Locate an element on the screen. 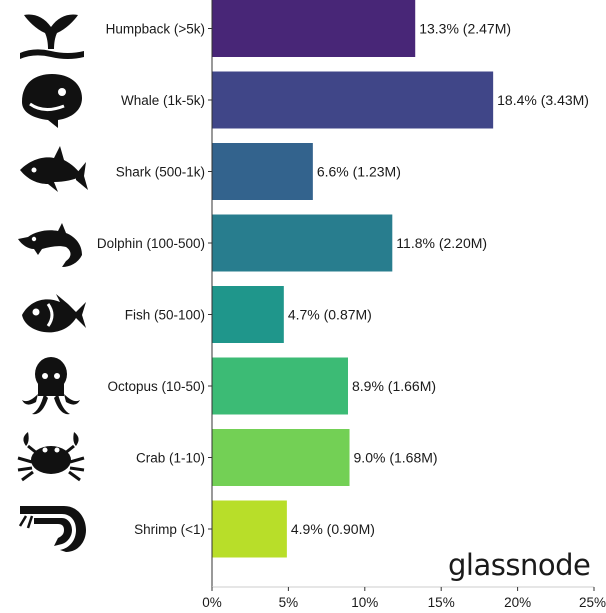 The width and height of the screenshot is (606, 613). category-label: Shrimp (<1) is located at coordinates (169, 529).